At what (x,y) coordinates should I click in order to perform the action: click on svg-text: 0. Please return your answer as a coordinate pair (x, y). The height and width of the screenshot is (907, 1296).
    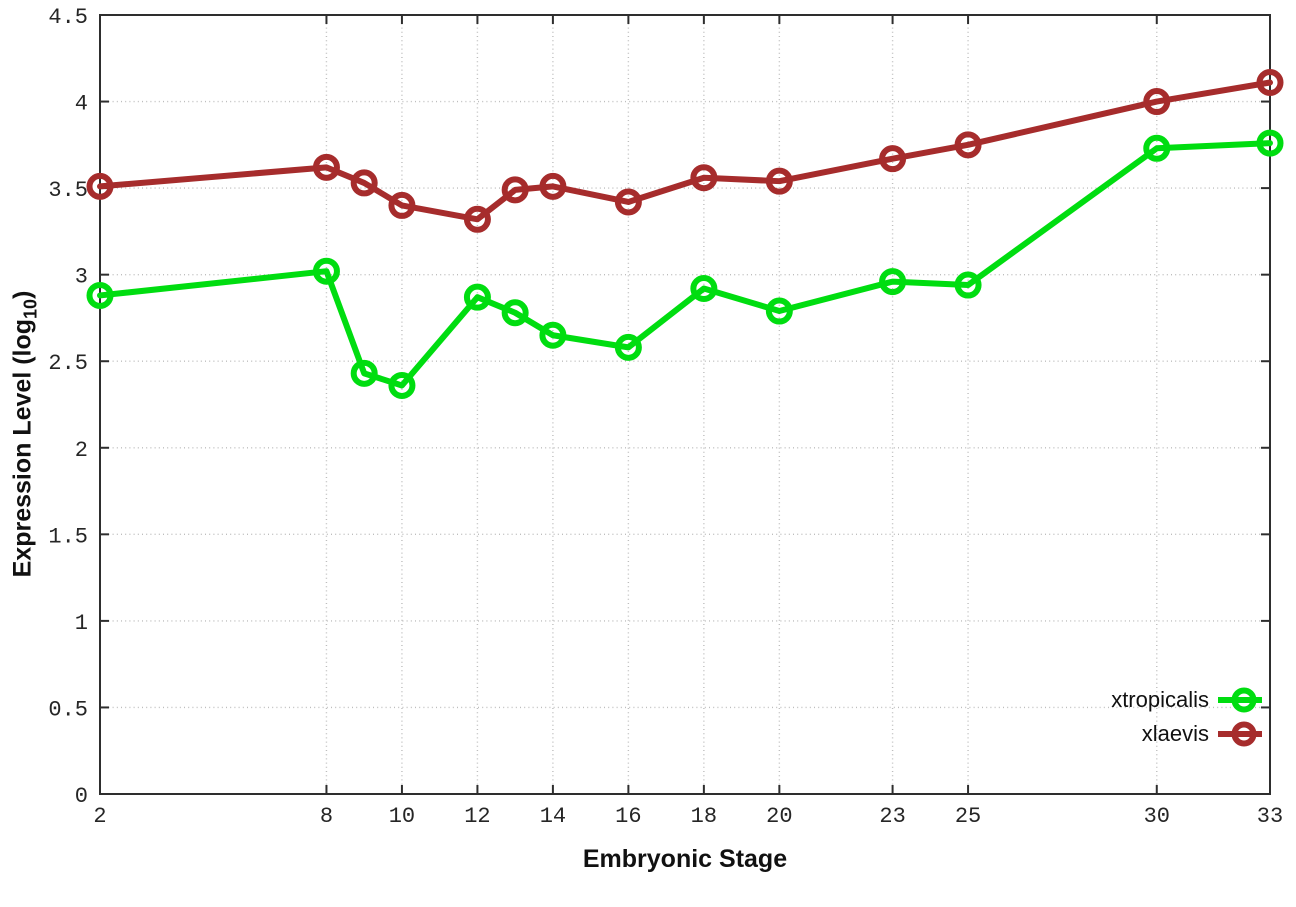
    Looking at the image, I should click on (81, 796).